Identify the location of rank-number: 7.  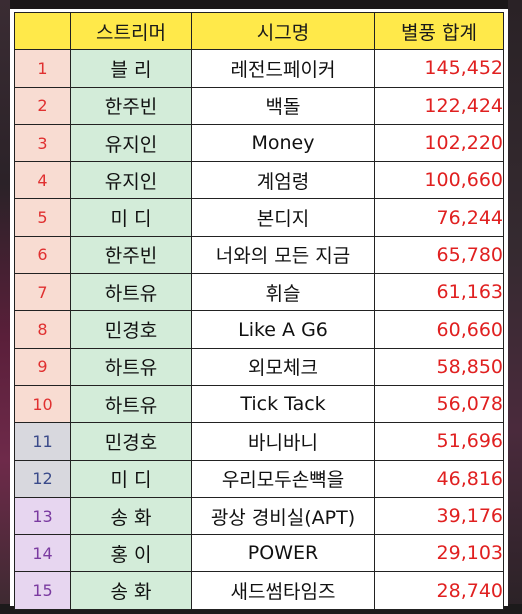
(42, 292).